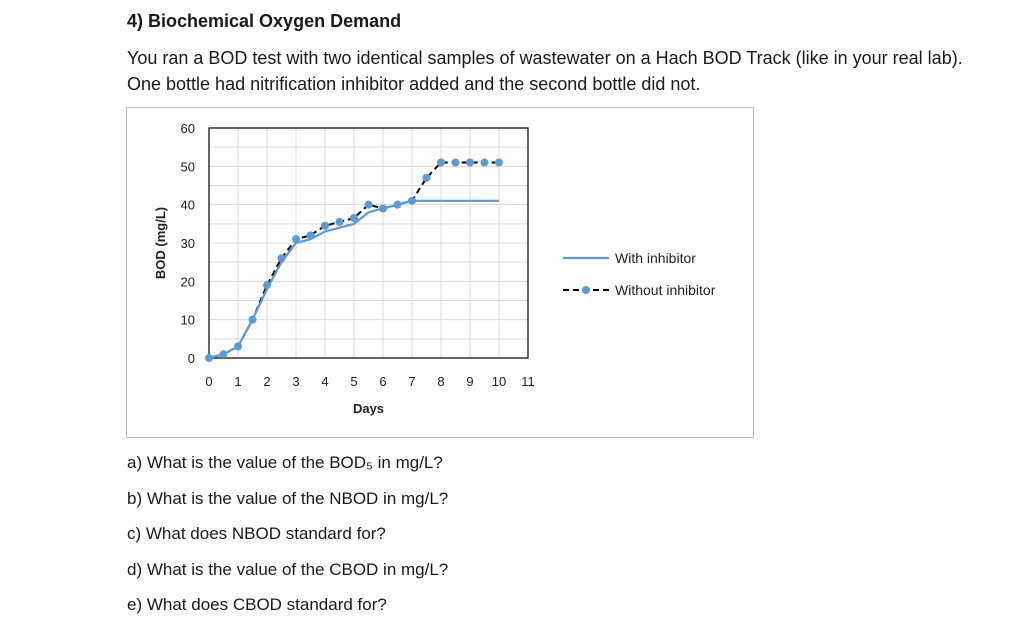 This screenshot has height=624, width=1024. What do you see at coordinates (208, 381) in the screenshot?
I see `x-tick-label: 0` at bounding box center [208, 381].